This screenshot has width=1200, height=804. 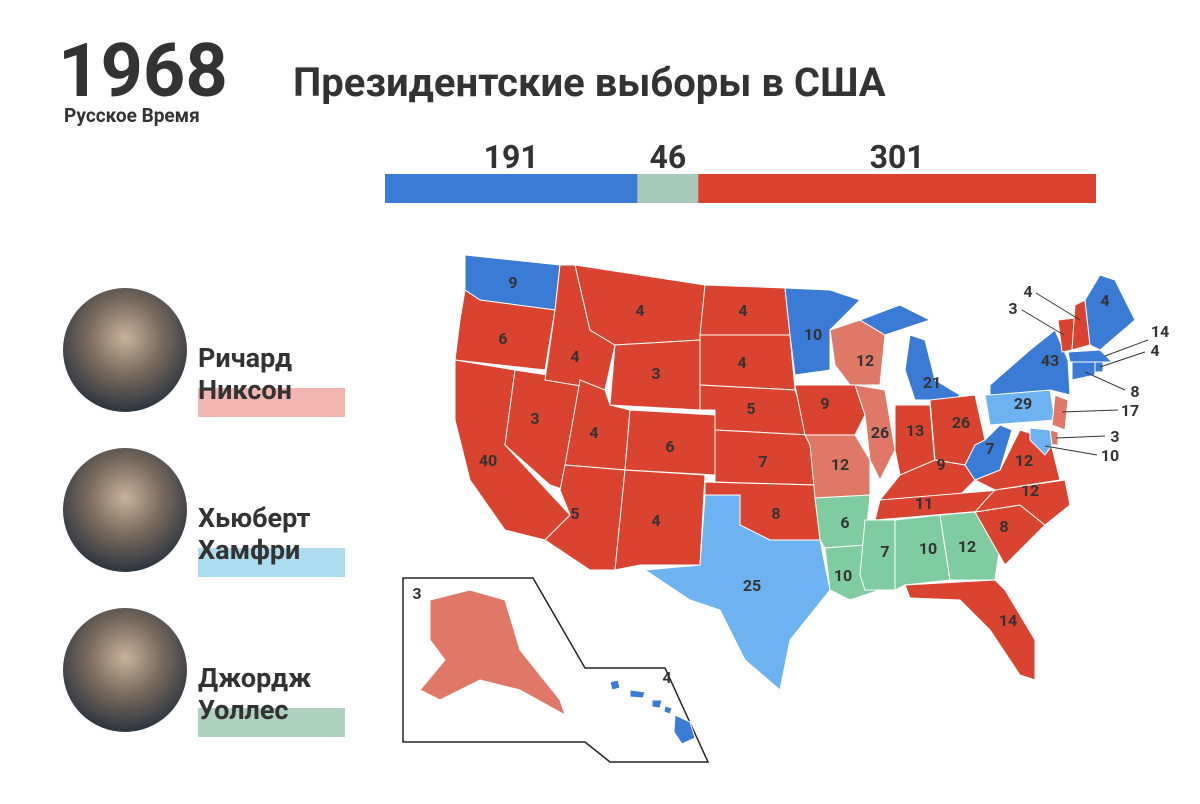 What do you see at coordinates (1050, 360) in the screenshot?
I see `state-electoral-votes: 43` at bounding box center [1050, 360].